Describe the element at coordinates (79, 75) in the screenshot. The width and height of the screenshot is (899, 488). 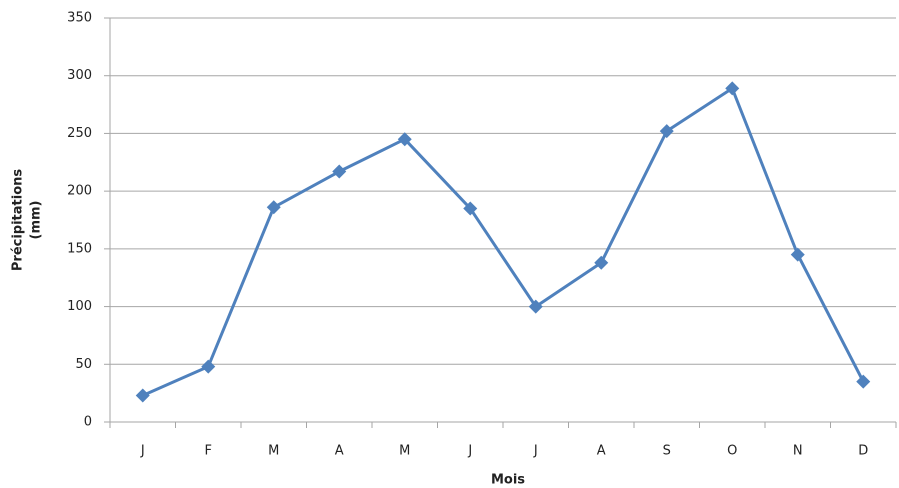
I see `y-tick-label: 300` at that location.